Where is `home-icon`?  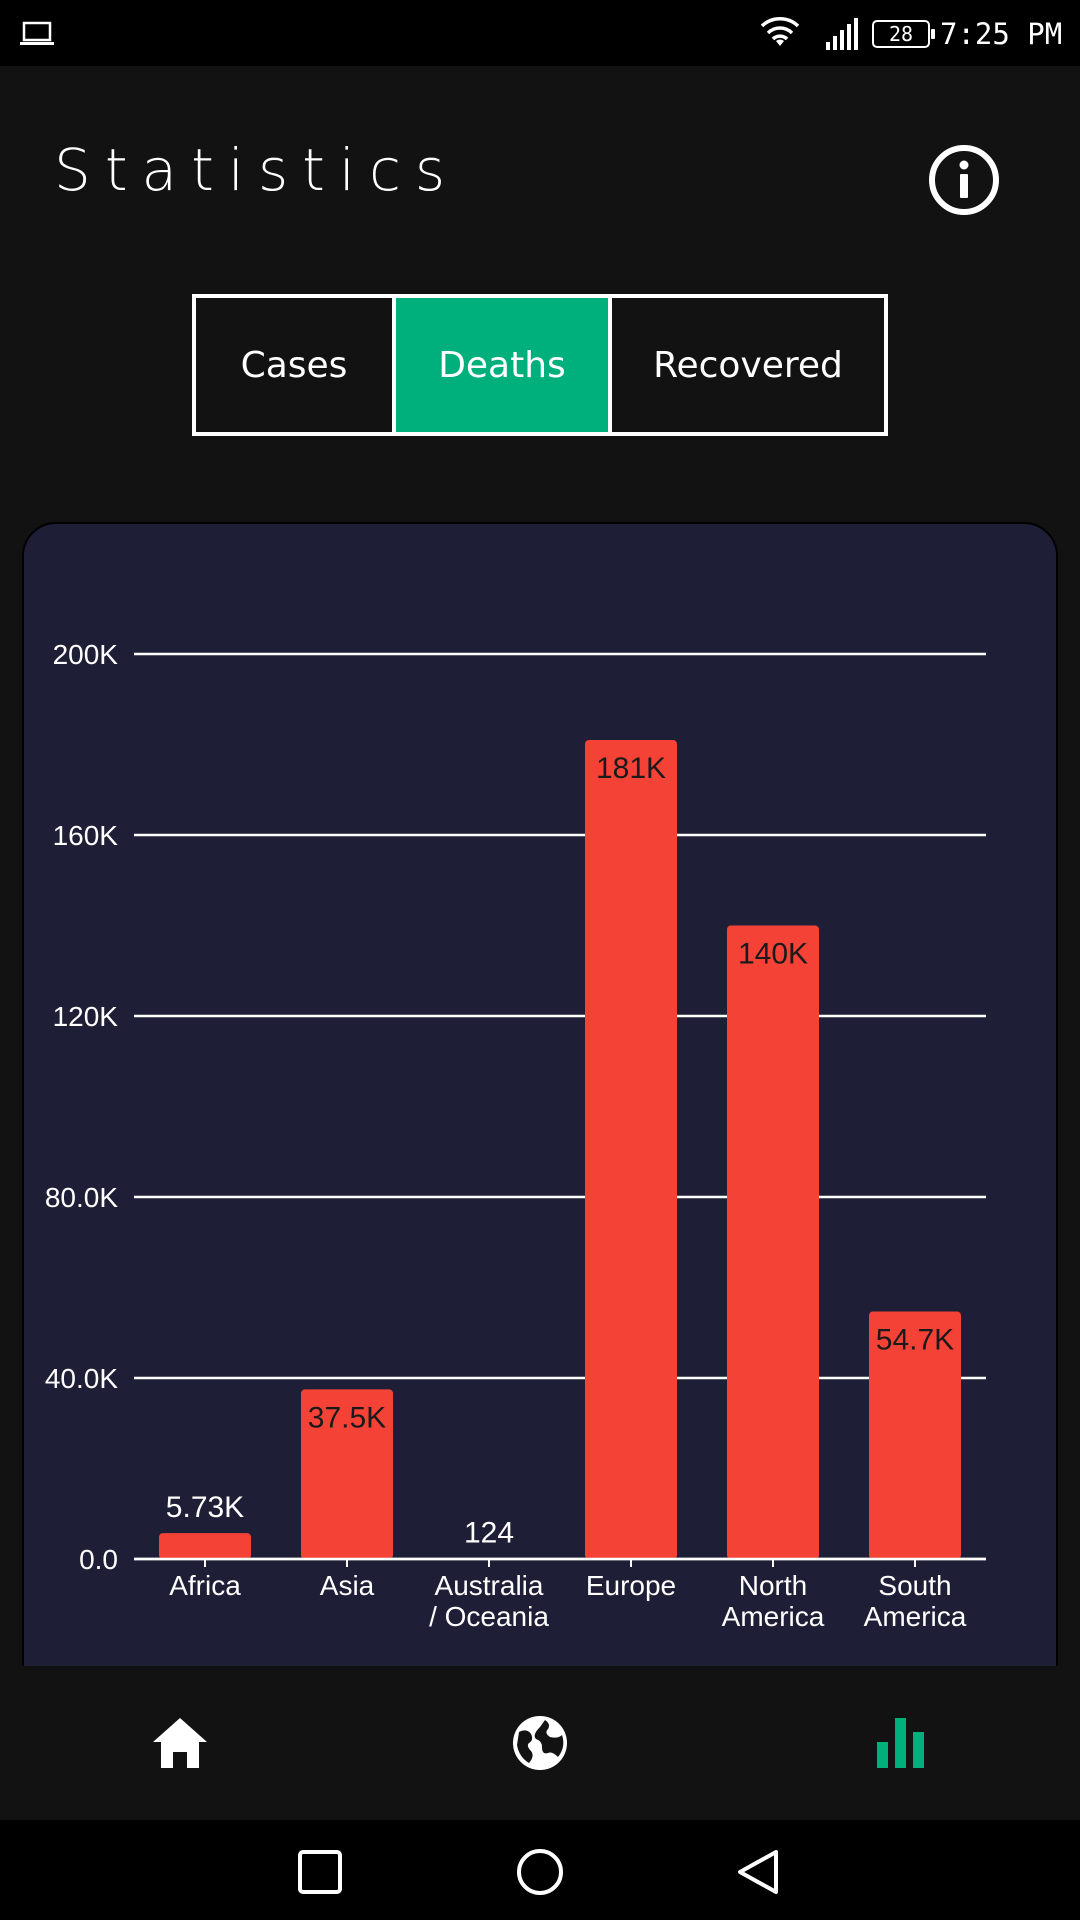
home-icon is located at coordinates (180, 1743).